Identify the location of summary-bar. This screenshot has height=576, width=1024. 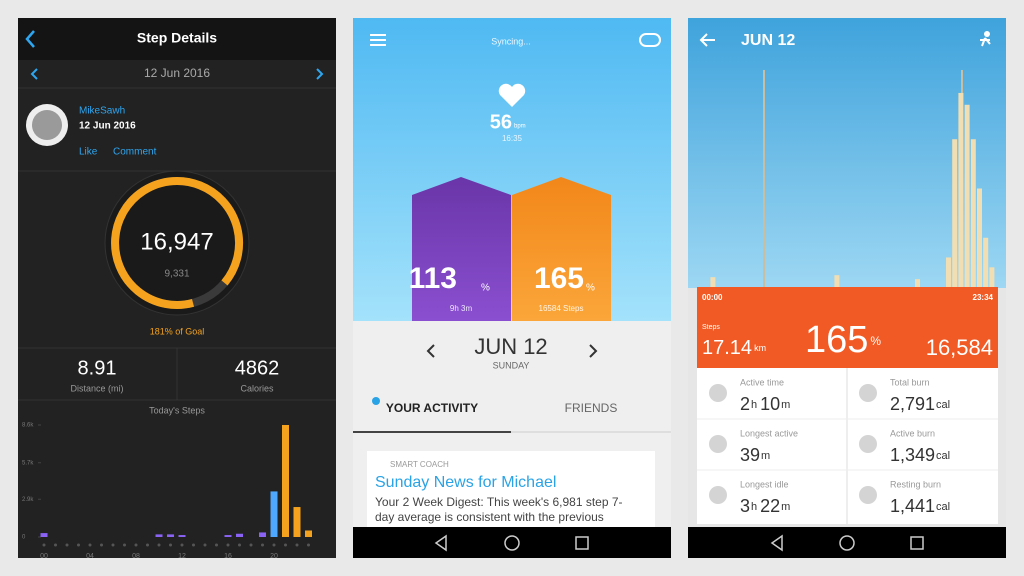
(847, 327).